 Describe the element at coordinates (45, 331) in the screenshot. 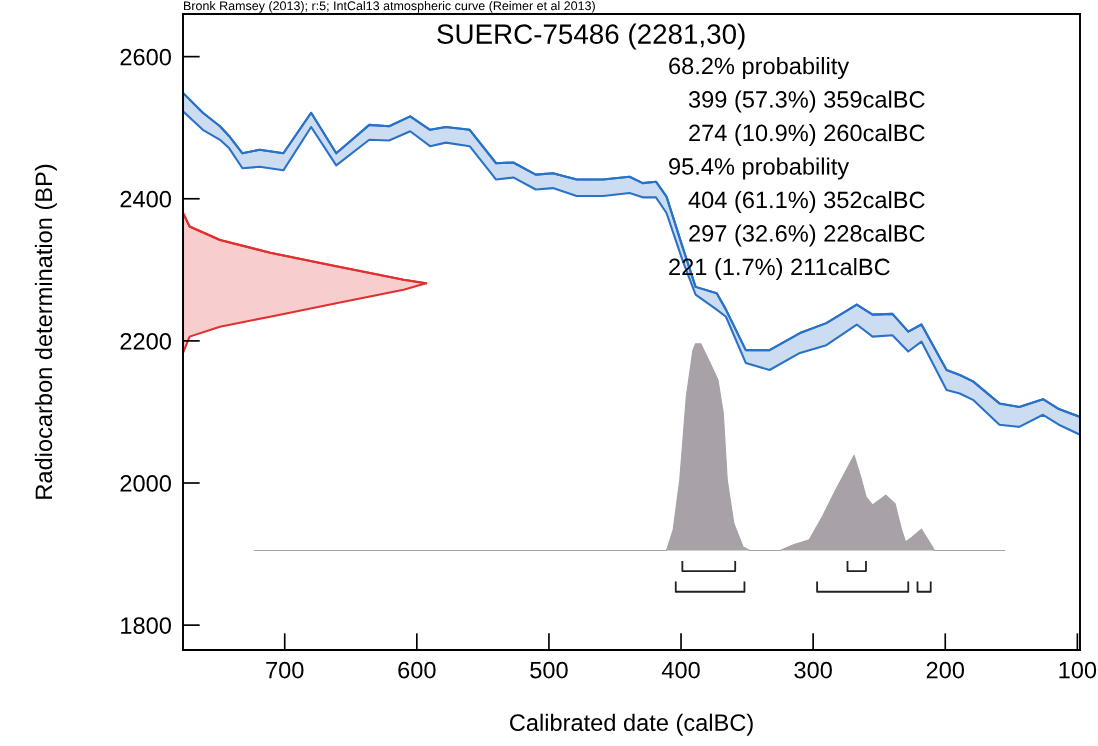

I see `y-axis-title: Radiocarbon determination (BP)` at that location.